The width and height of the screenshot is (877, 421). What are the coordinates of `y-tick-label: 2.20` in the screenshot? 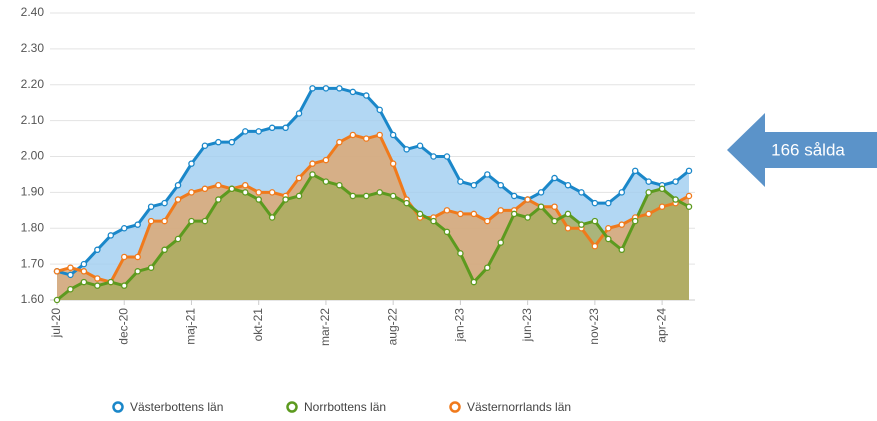 It's located at (33, 84).